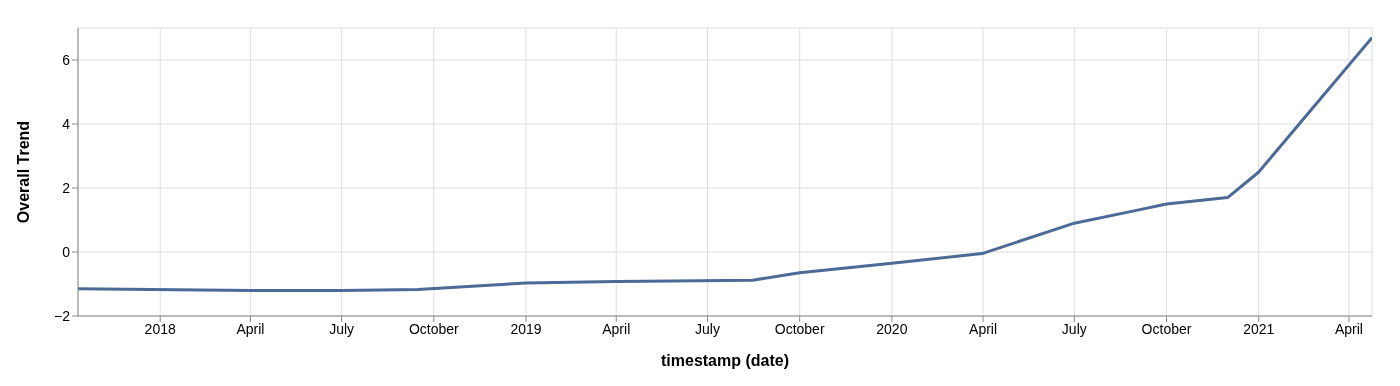 The height and width of the screenshot is (386, 1400). I want to click on x-axis-title: timestamp (date), so click(725, 360).